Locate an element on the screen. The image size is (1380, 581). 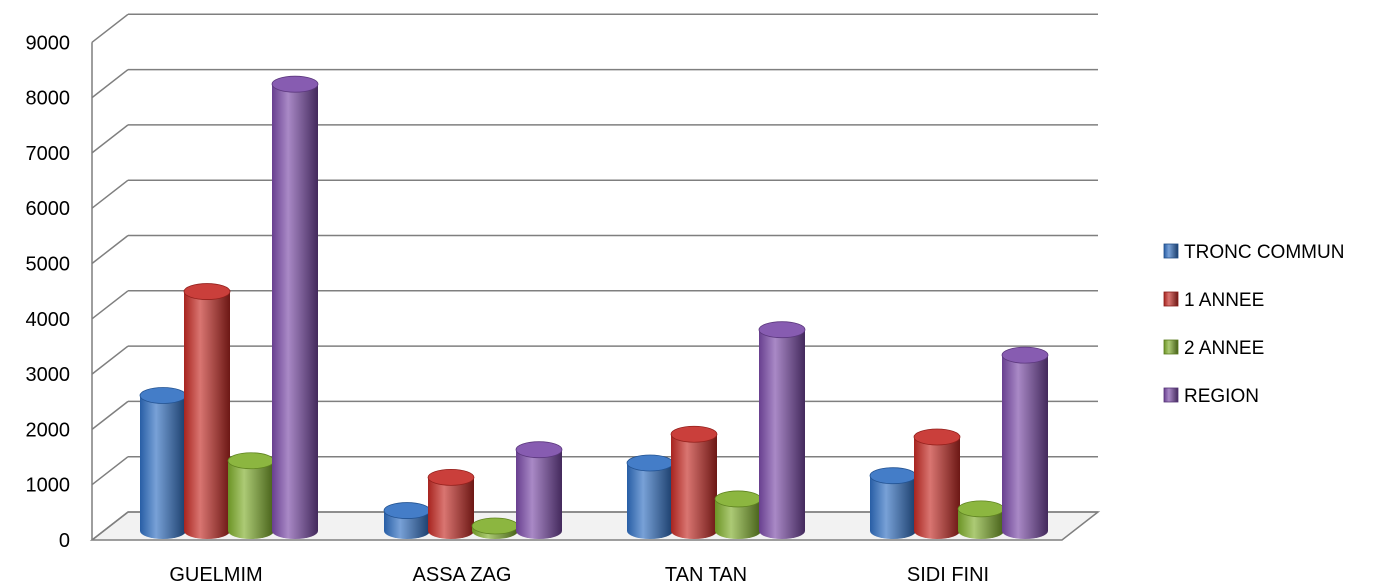
x-tick-label: SIDI FINI is located at coordinates (948, 572).